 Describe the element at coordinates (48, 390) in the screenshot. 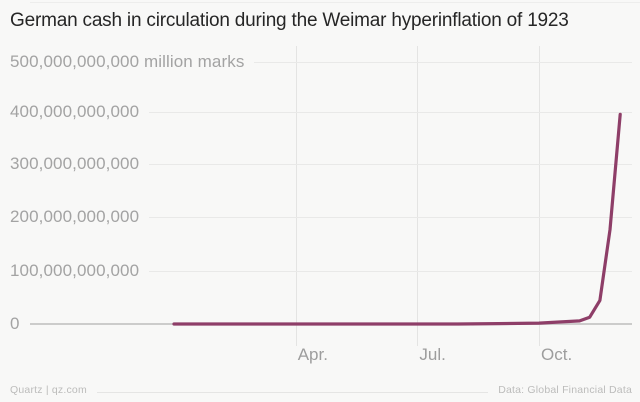

I see `brand-credit: Quartz | qz.com` at that location.